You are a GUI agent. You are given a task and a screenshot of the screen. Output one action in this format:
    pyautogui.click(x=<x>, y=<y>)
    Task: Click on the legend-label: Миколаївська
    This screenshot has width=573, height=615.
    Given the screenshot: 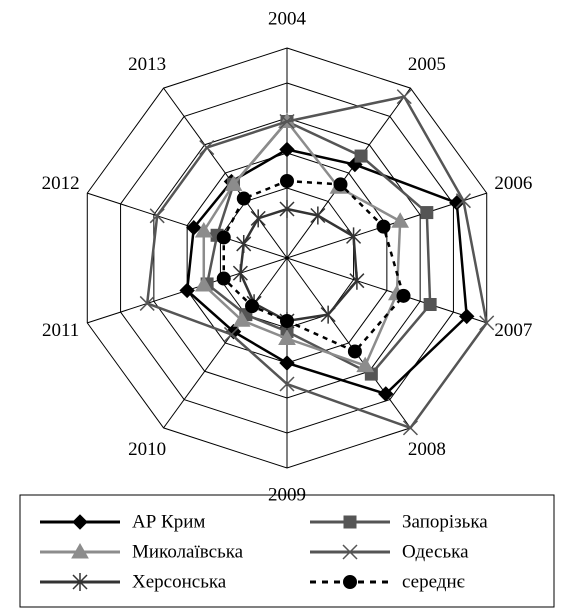 What is the action you would take?
    pyautogui.click(x=188, y=551)
    